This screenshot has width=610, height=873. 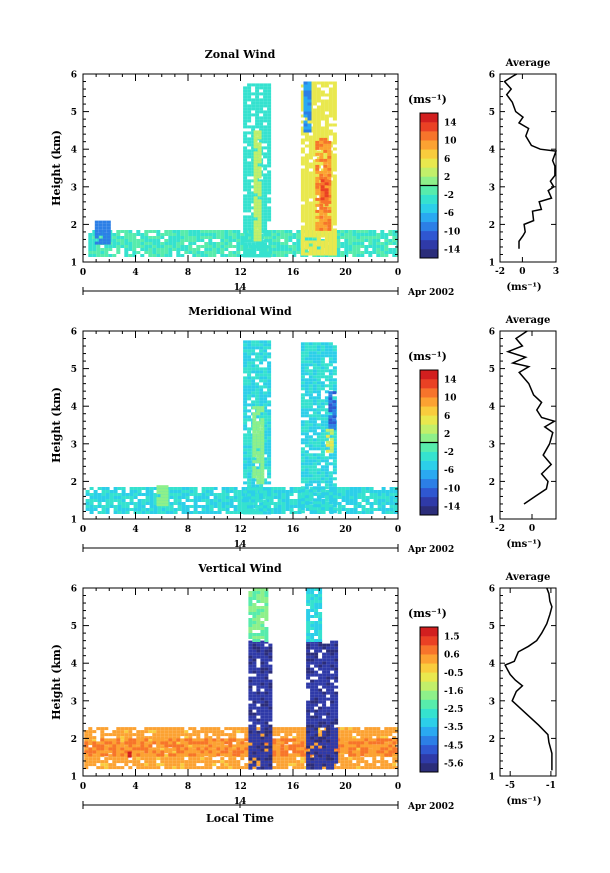 I want to click on colorbar-tick-label: -0.5, so click(x=453, y=674).